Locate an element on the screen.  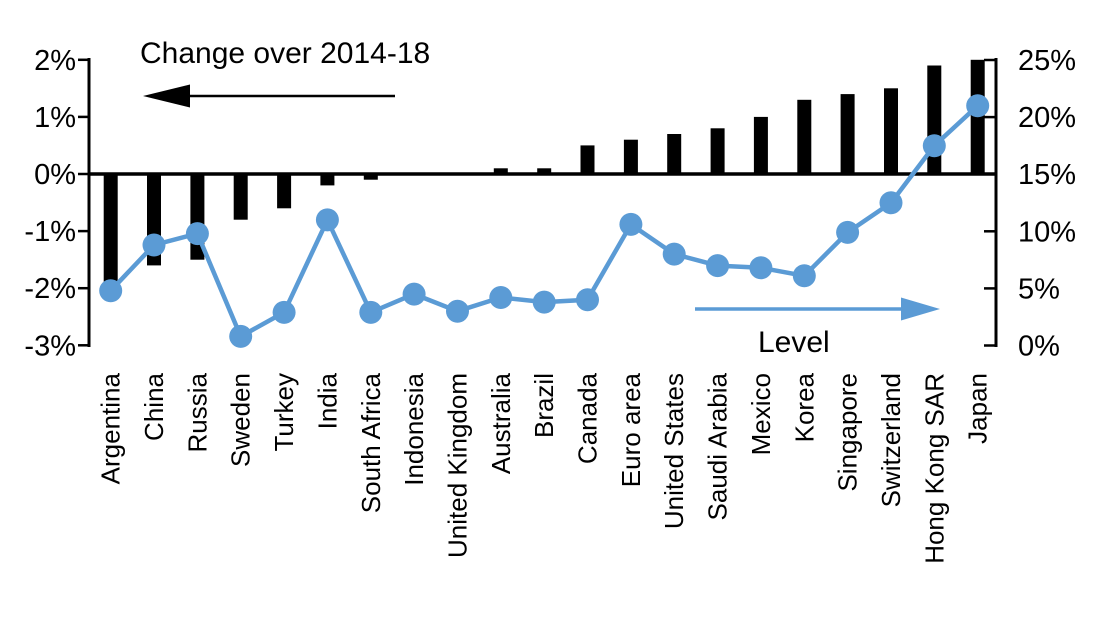
bar-India is located at coordinates (327, 180).